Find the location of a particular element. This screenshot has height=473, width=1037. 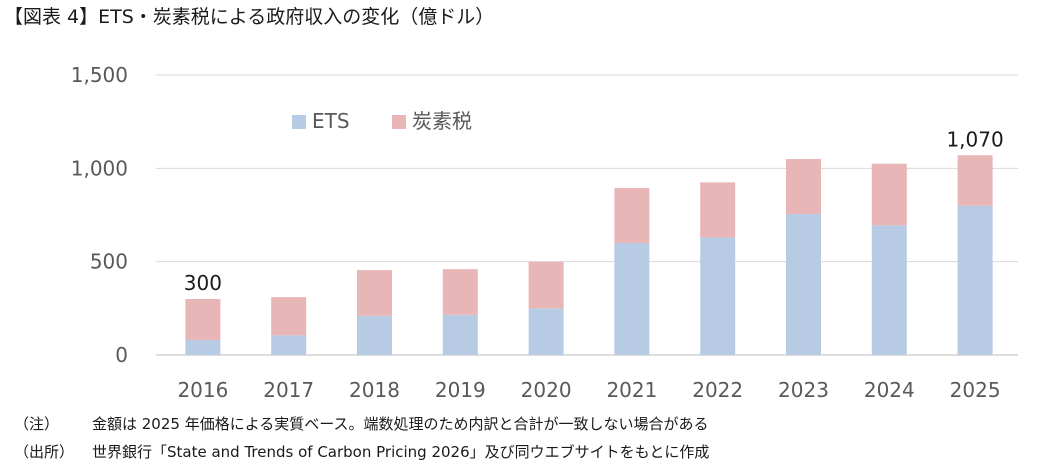

x-tick-label-2018: 2018 is located at coordinates (374, 390).